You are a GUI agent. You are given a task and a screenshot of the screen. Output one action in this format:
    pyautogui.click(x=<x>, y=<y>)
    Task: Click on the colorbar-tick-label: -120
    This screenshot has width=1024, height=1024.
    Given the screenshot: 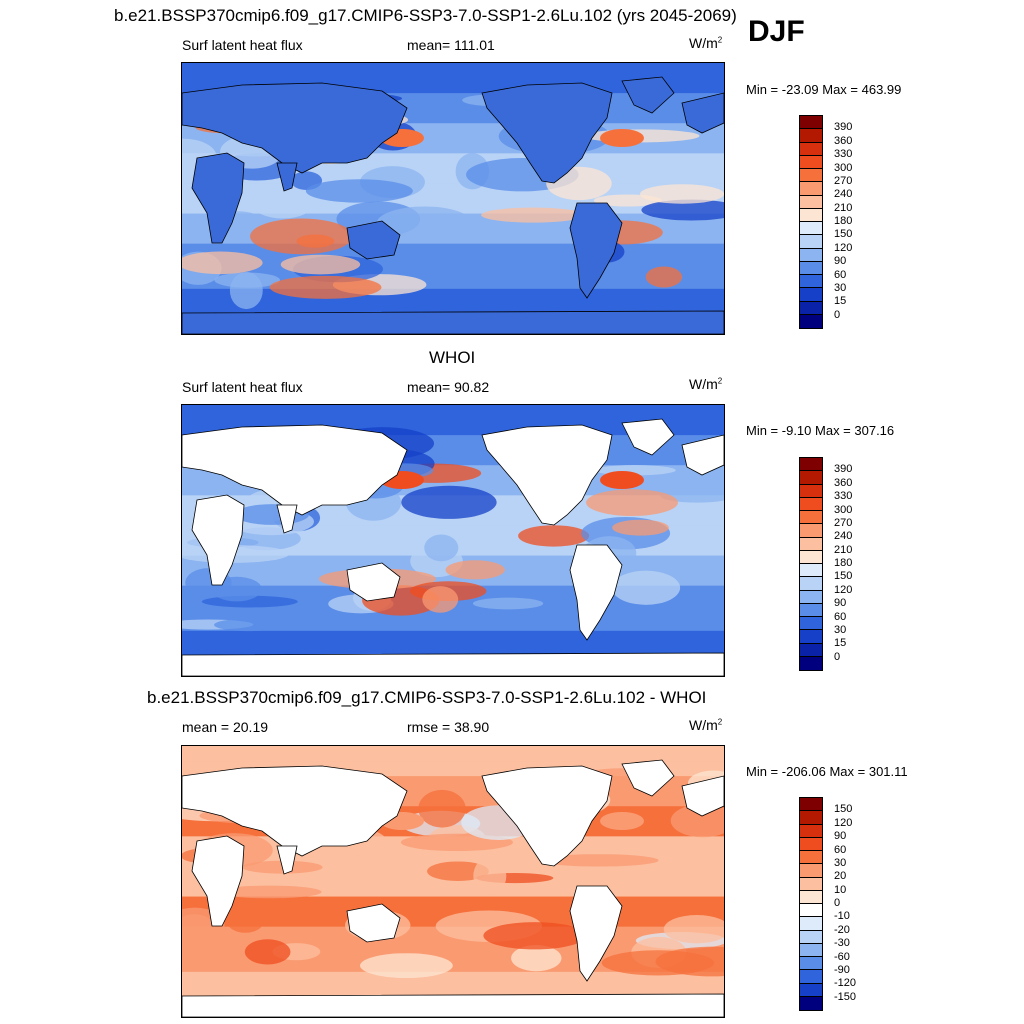 What is the action you would take?
    pyautogui.click(x=845, y=983)
    